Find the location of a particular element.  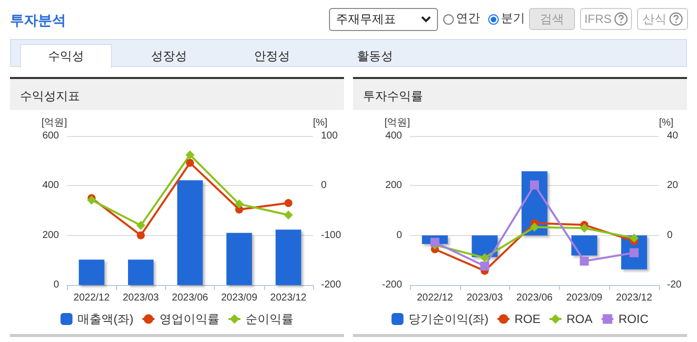

chart-title: 투자수익률 is located at coordinates (520, 94).